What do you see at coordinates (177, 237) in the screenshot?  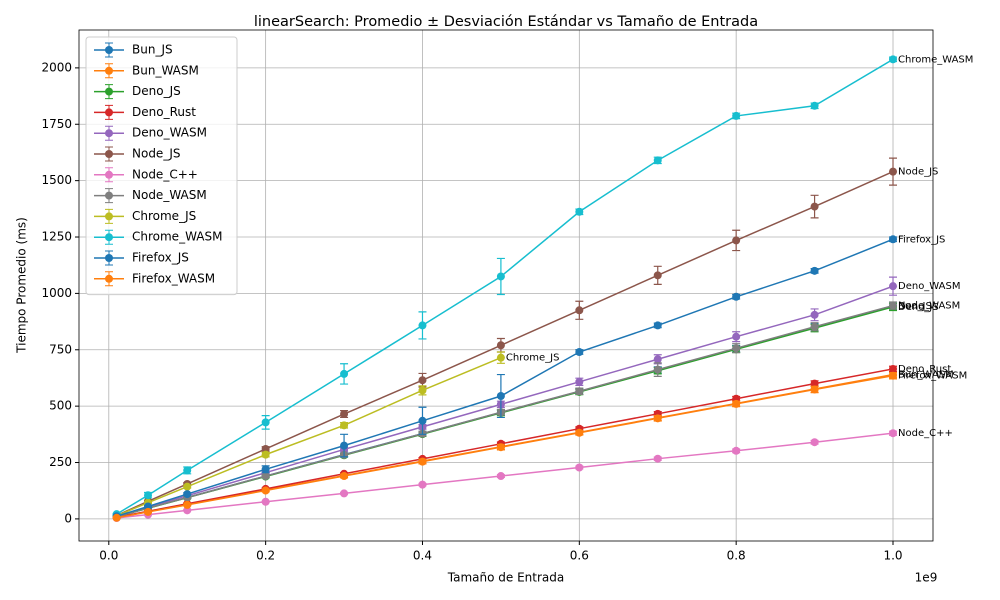 I see `legend-label: Chrome_WASM` at bounding box center [177, 237].